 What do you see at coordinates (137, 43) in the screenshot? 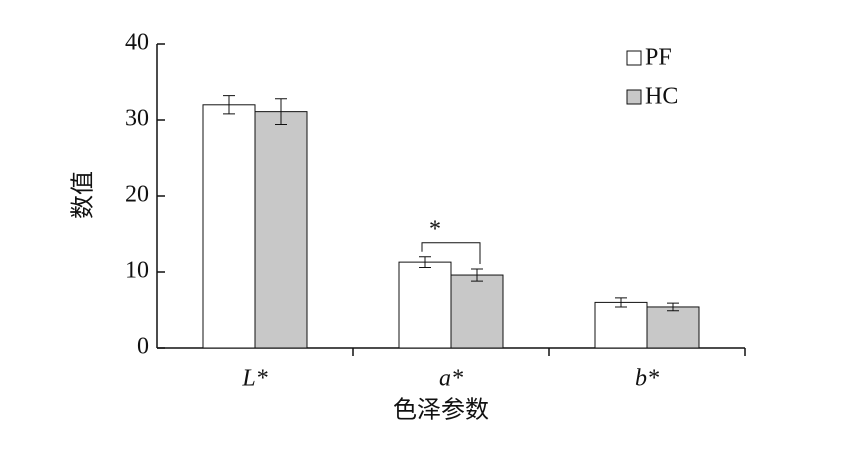
I see `y-tick-label: 40` at bounding box center [137, 43].